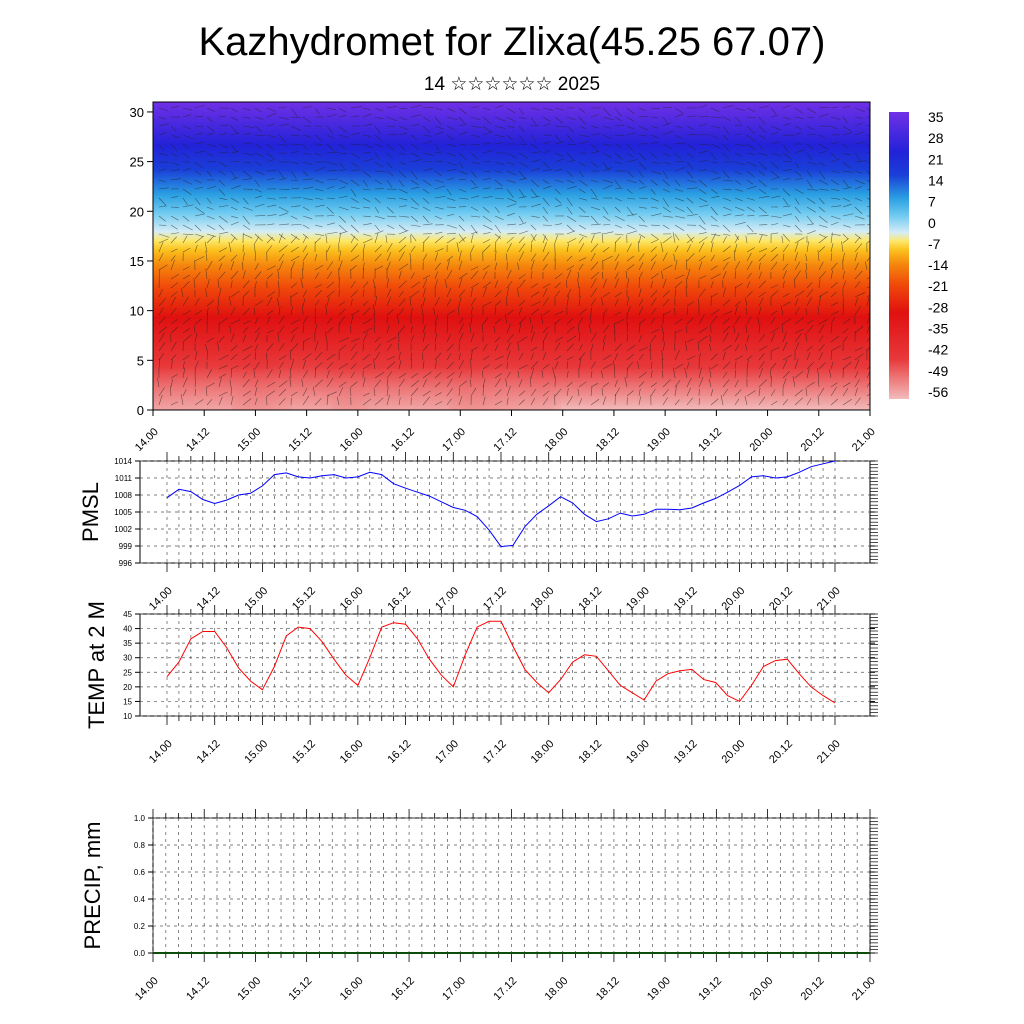 The width and height of the screenshot is (1024, 1024). What do you see at coordinates (505, 989) in the screenshot?
I see `x-tick-label: 17.12` at bounding box center [505, 989].